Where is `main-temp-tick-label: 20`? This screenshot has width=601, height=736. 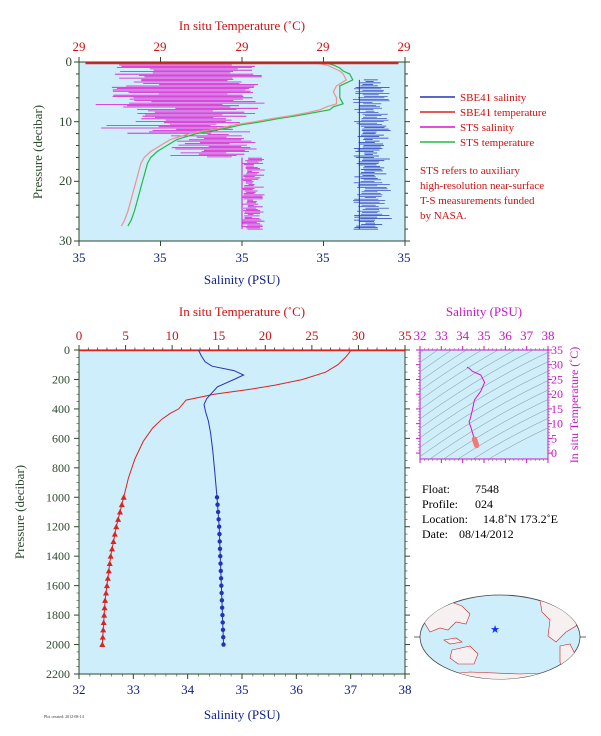 main-temp-tick-label: 20 is located at coordinates (265, 335).